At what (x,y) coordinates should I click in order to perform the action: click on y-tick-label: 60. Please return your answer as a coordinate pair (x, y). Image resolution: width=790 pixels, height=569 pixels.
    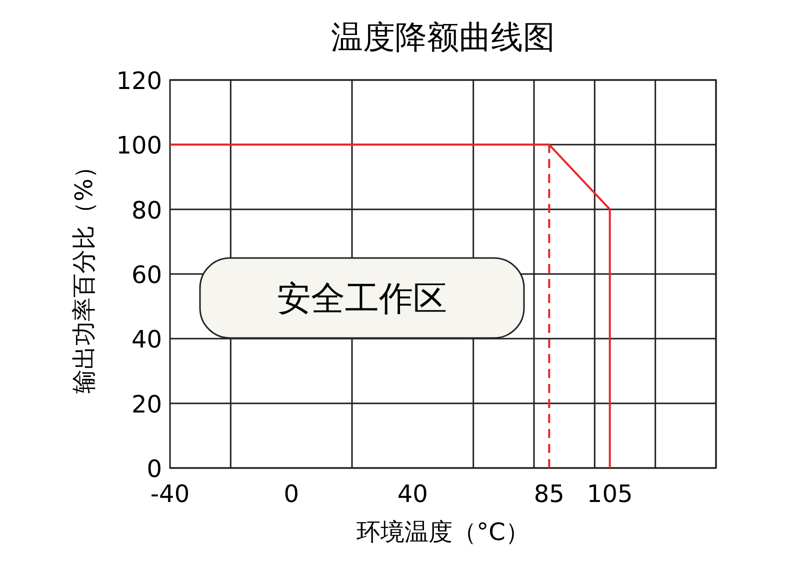
    Looking at the image, I should click on (146, 275).